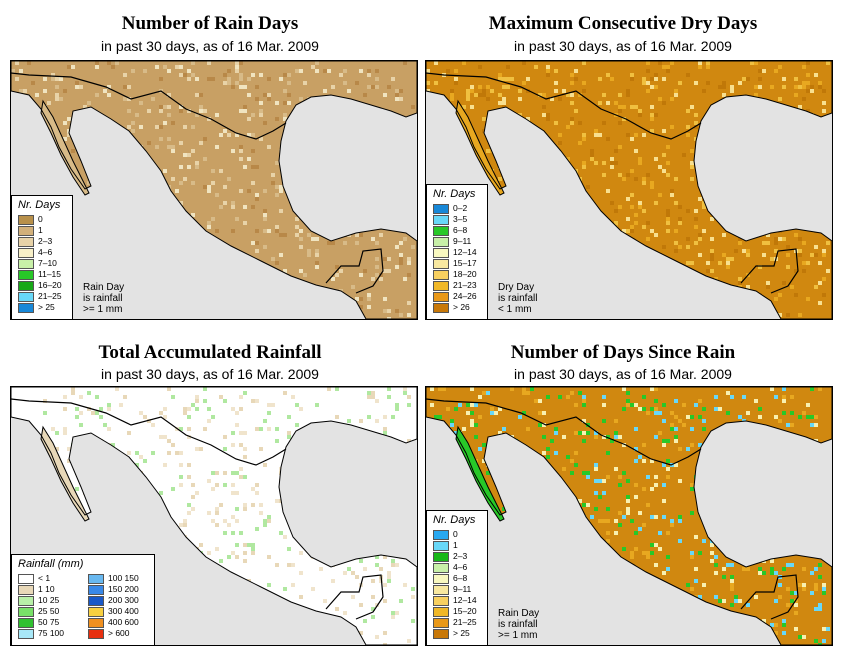 The width and height of the screenshot is (846, 658). Describe the element at coordinates (49, 600) in the screenshot. I see `legend-label: 10 25` at that location.